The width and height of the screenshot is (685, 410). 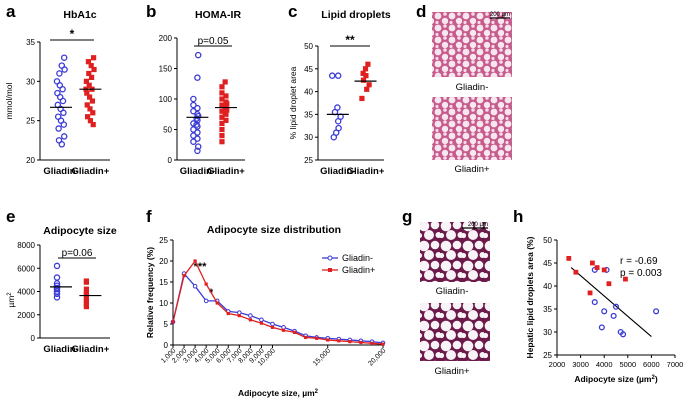 I want to click on panel-c-point-gliadin-minus, so click(x=332, y=75).